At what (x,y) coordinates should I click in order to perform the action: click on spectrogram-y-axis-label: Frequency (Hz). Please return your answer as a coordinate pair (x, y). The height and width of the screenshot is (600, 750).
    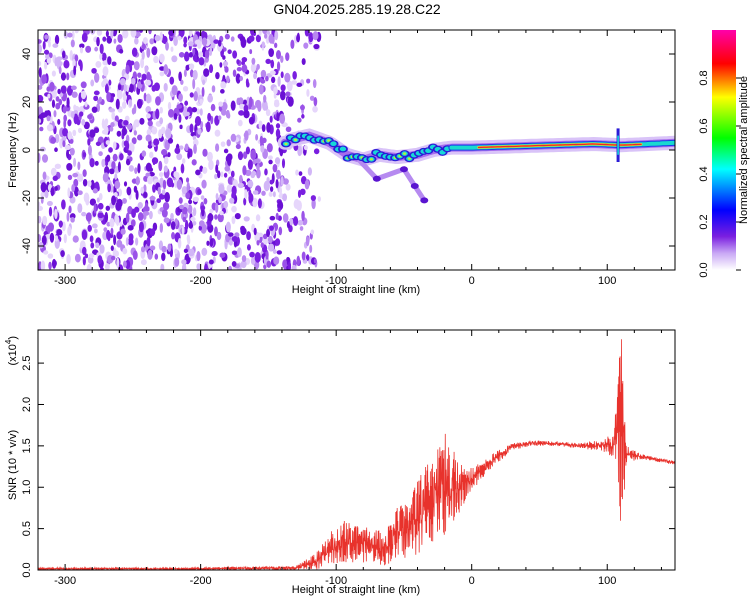
    Looking at the image, I should click on (13, 150).